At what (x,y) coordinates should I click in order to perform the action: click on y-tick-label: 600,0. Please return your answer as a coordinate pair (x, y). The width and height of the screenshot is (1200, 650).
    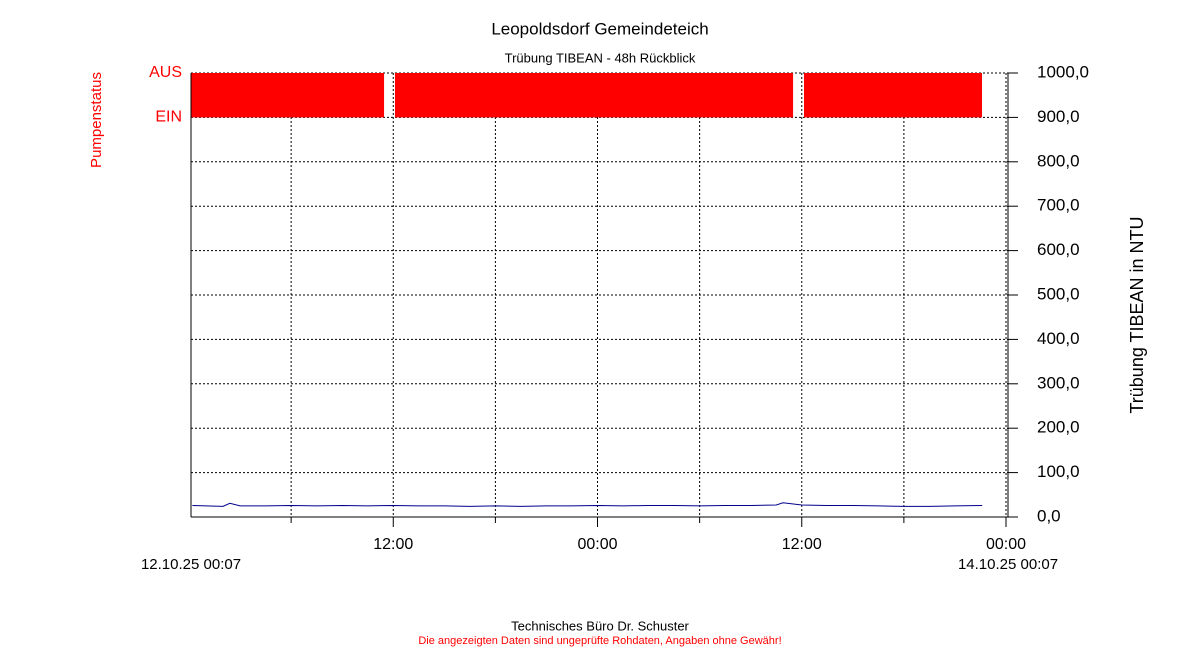
    Looking at the image, I should click on (1058, 249).